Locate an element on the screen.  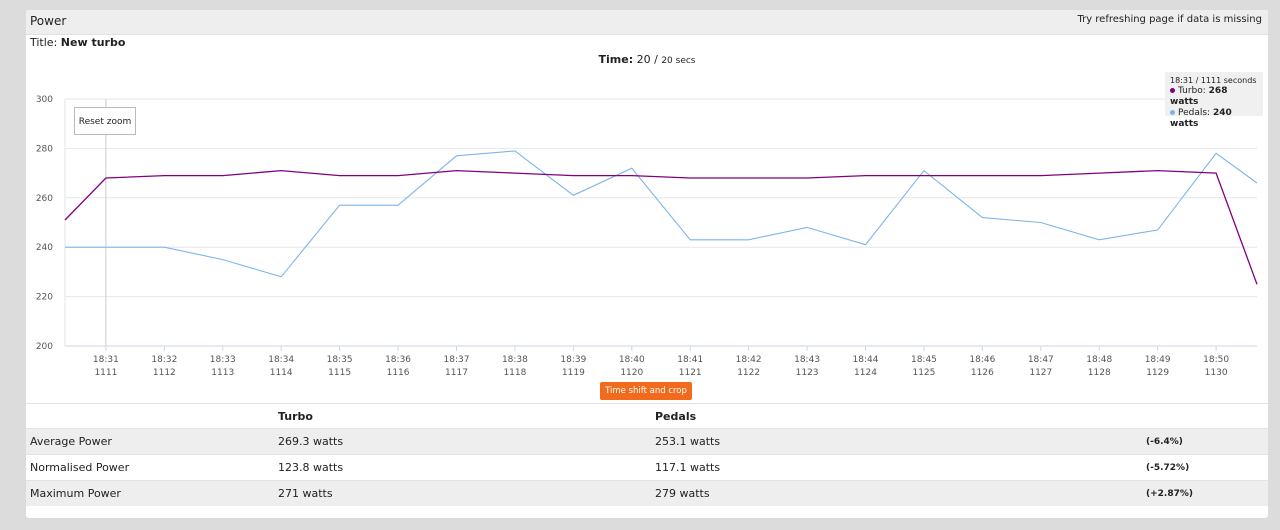
x-tick-label: 18:38 is located at coordinates (515, 360).